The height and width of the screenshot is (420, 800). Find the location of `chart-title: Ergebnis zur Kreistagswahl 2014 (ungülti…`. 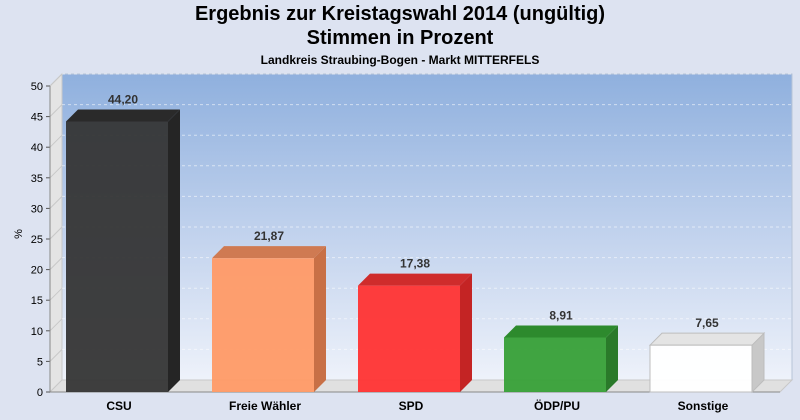

chart-title: Ergebnis zur Kreistagswahl 2014 (ungülti… is located at coordinates (400, 14).